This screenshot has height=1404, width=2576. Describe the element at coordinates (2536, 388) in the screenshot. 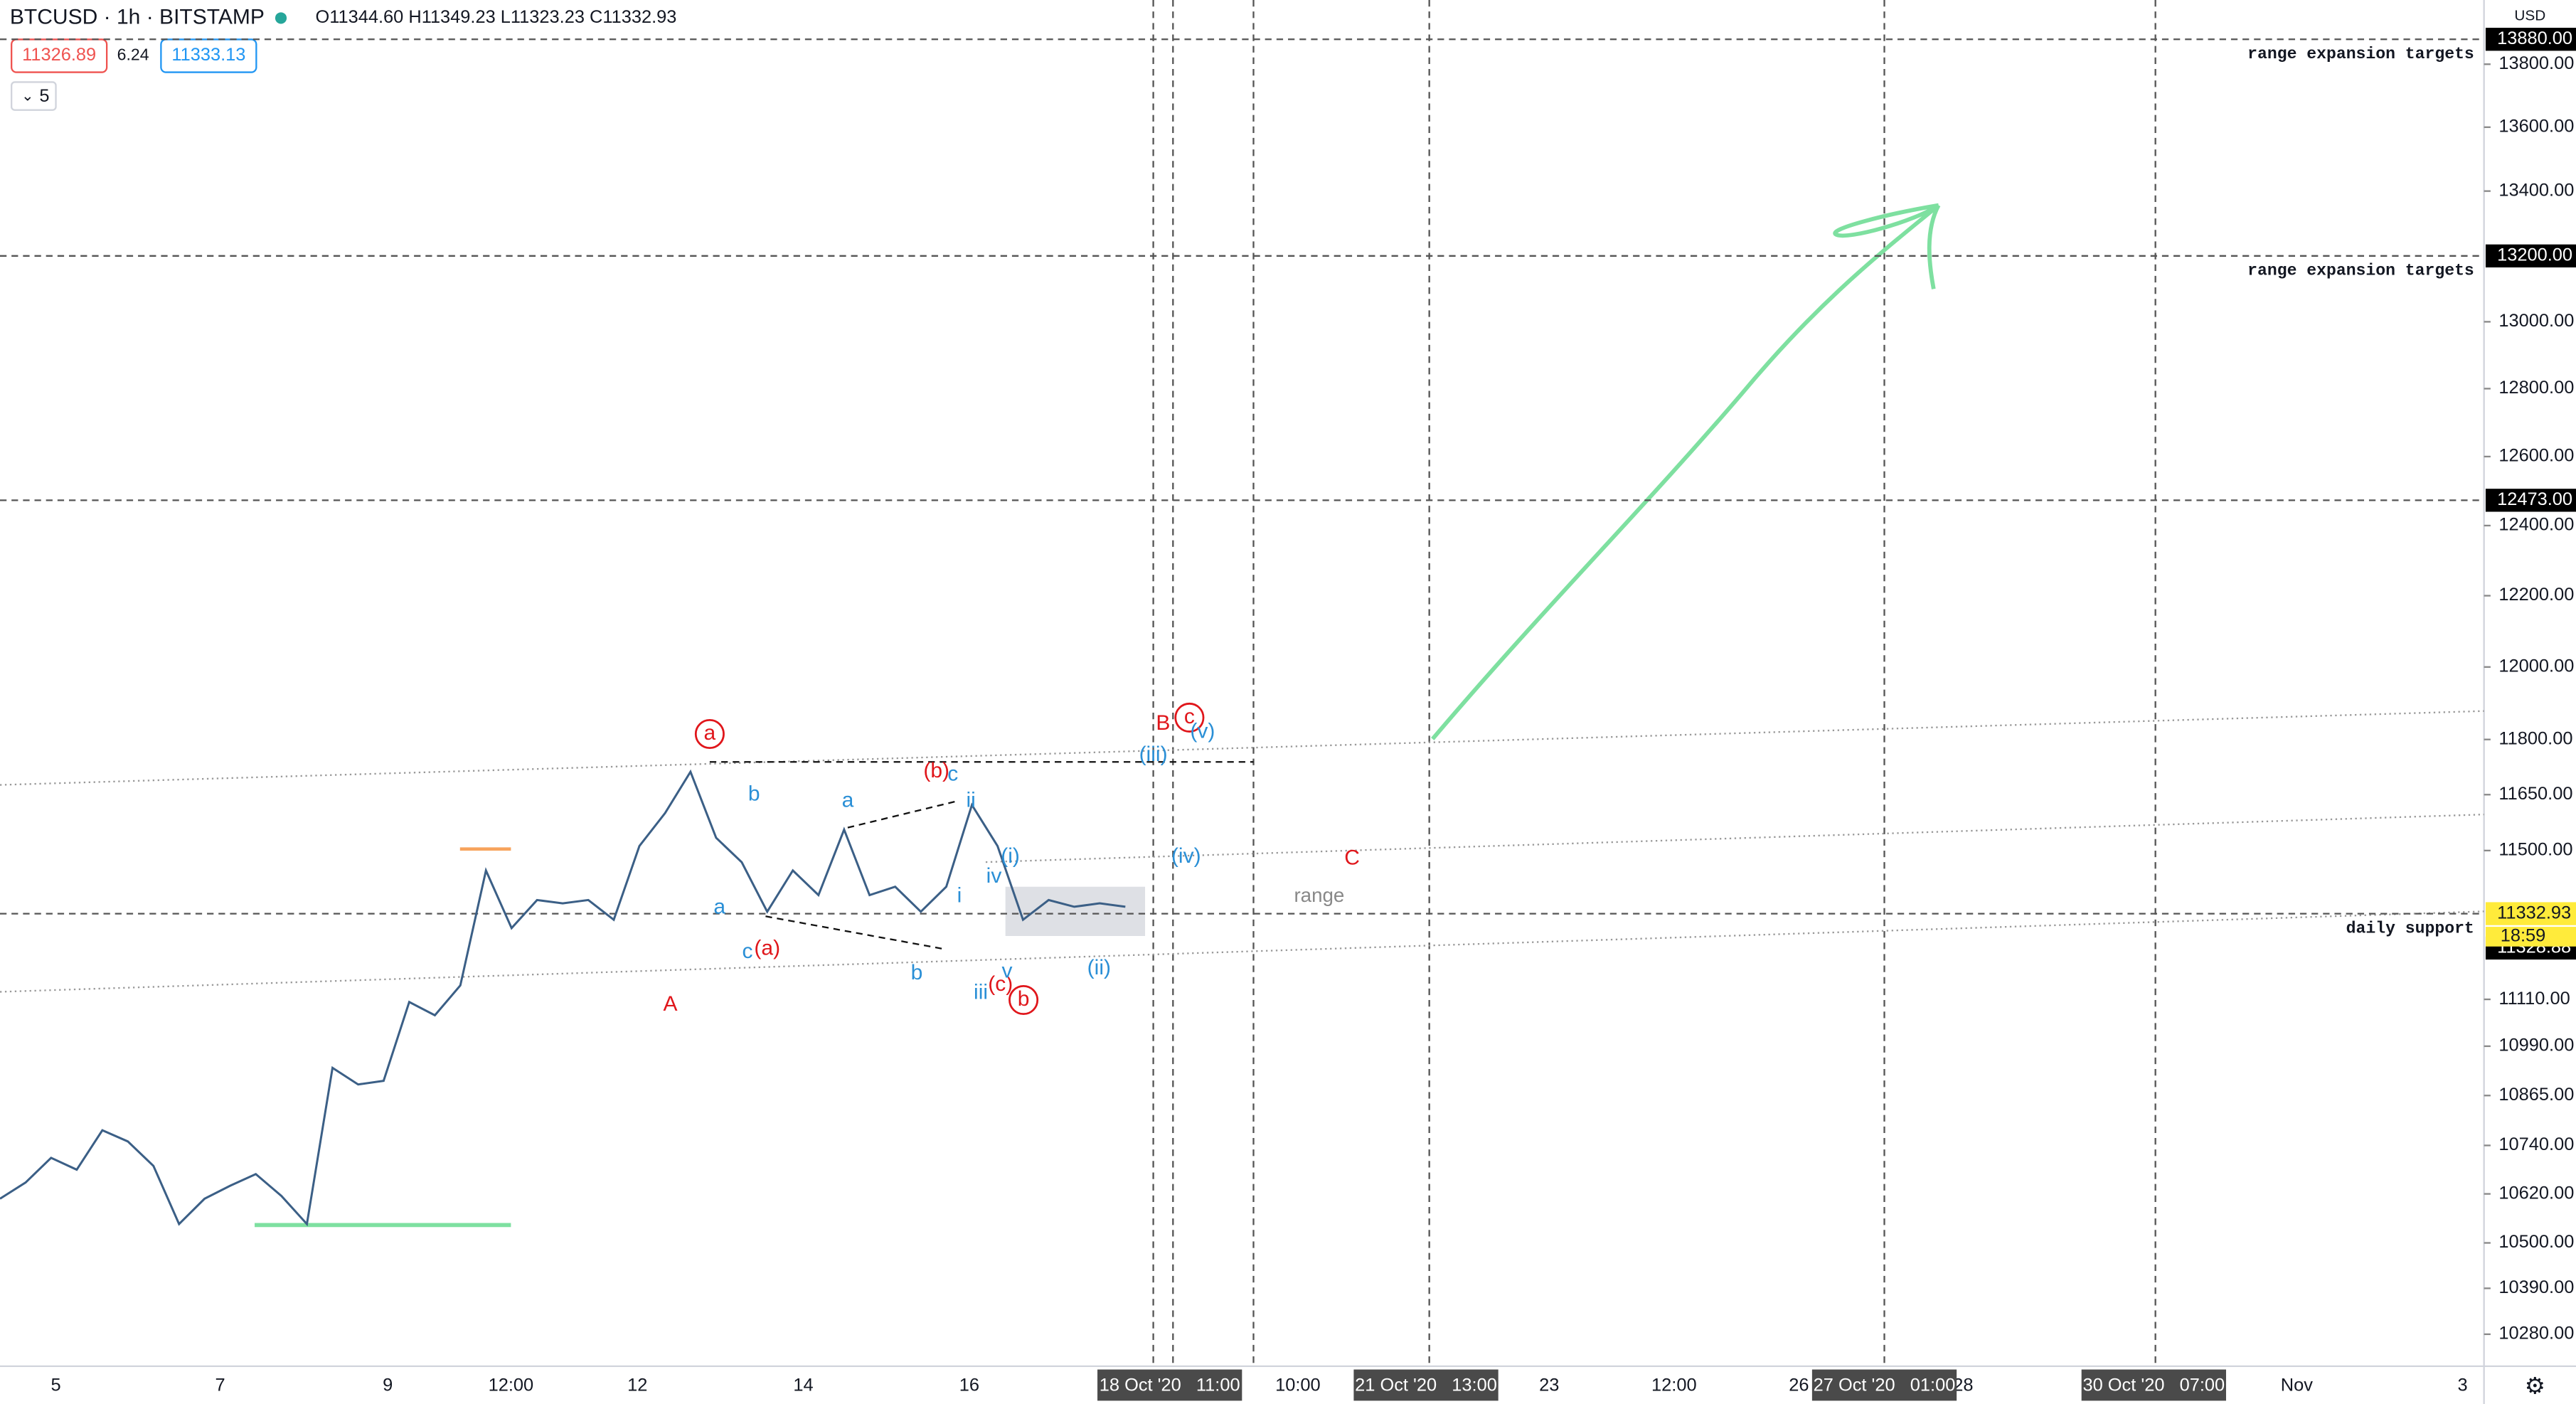

I see `y-tick-label: 12800.00` at that location.